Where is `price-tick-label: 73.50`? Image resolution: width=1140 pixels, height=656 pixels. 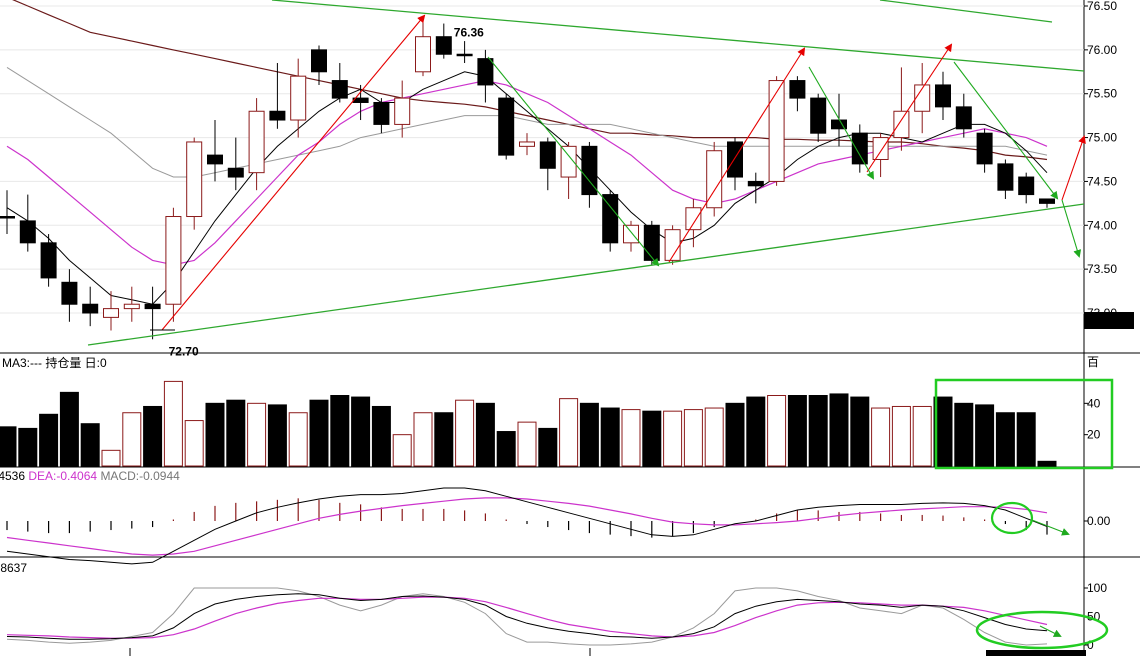 price-tick-label: 73.50 is located at coordinates (1102, 269).